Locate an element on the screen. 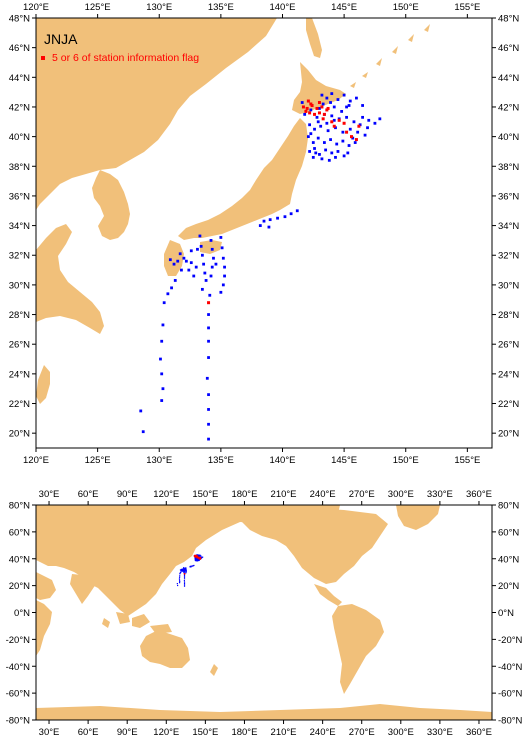  lat-label-right: -40°N is located at coordinates (510, 667).